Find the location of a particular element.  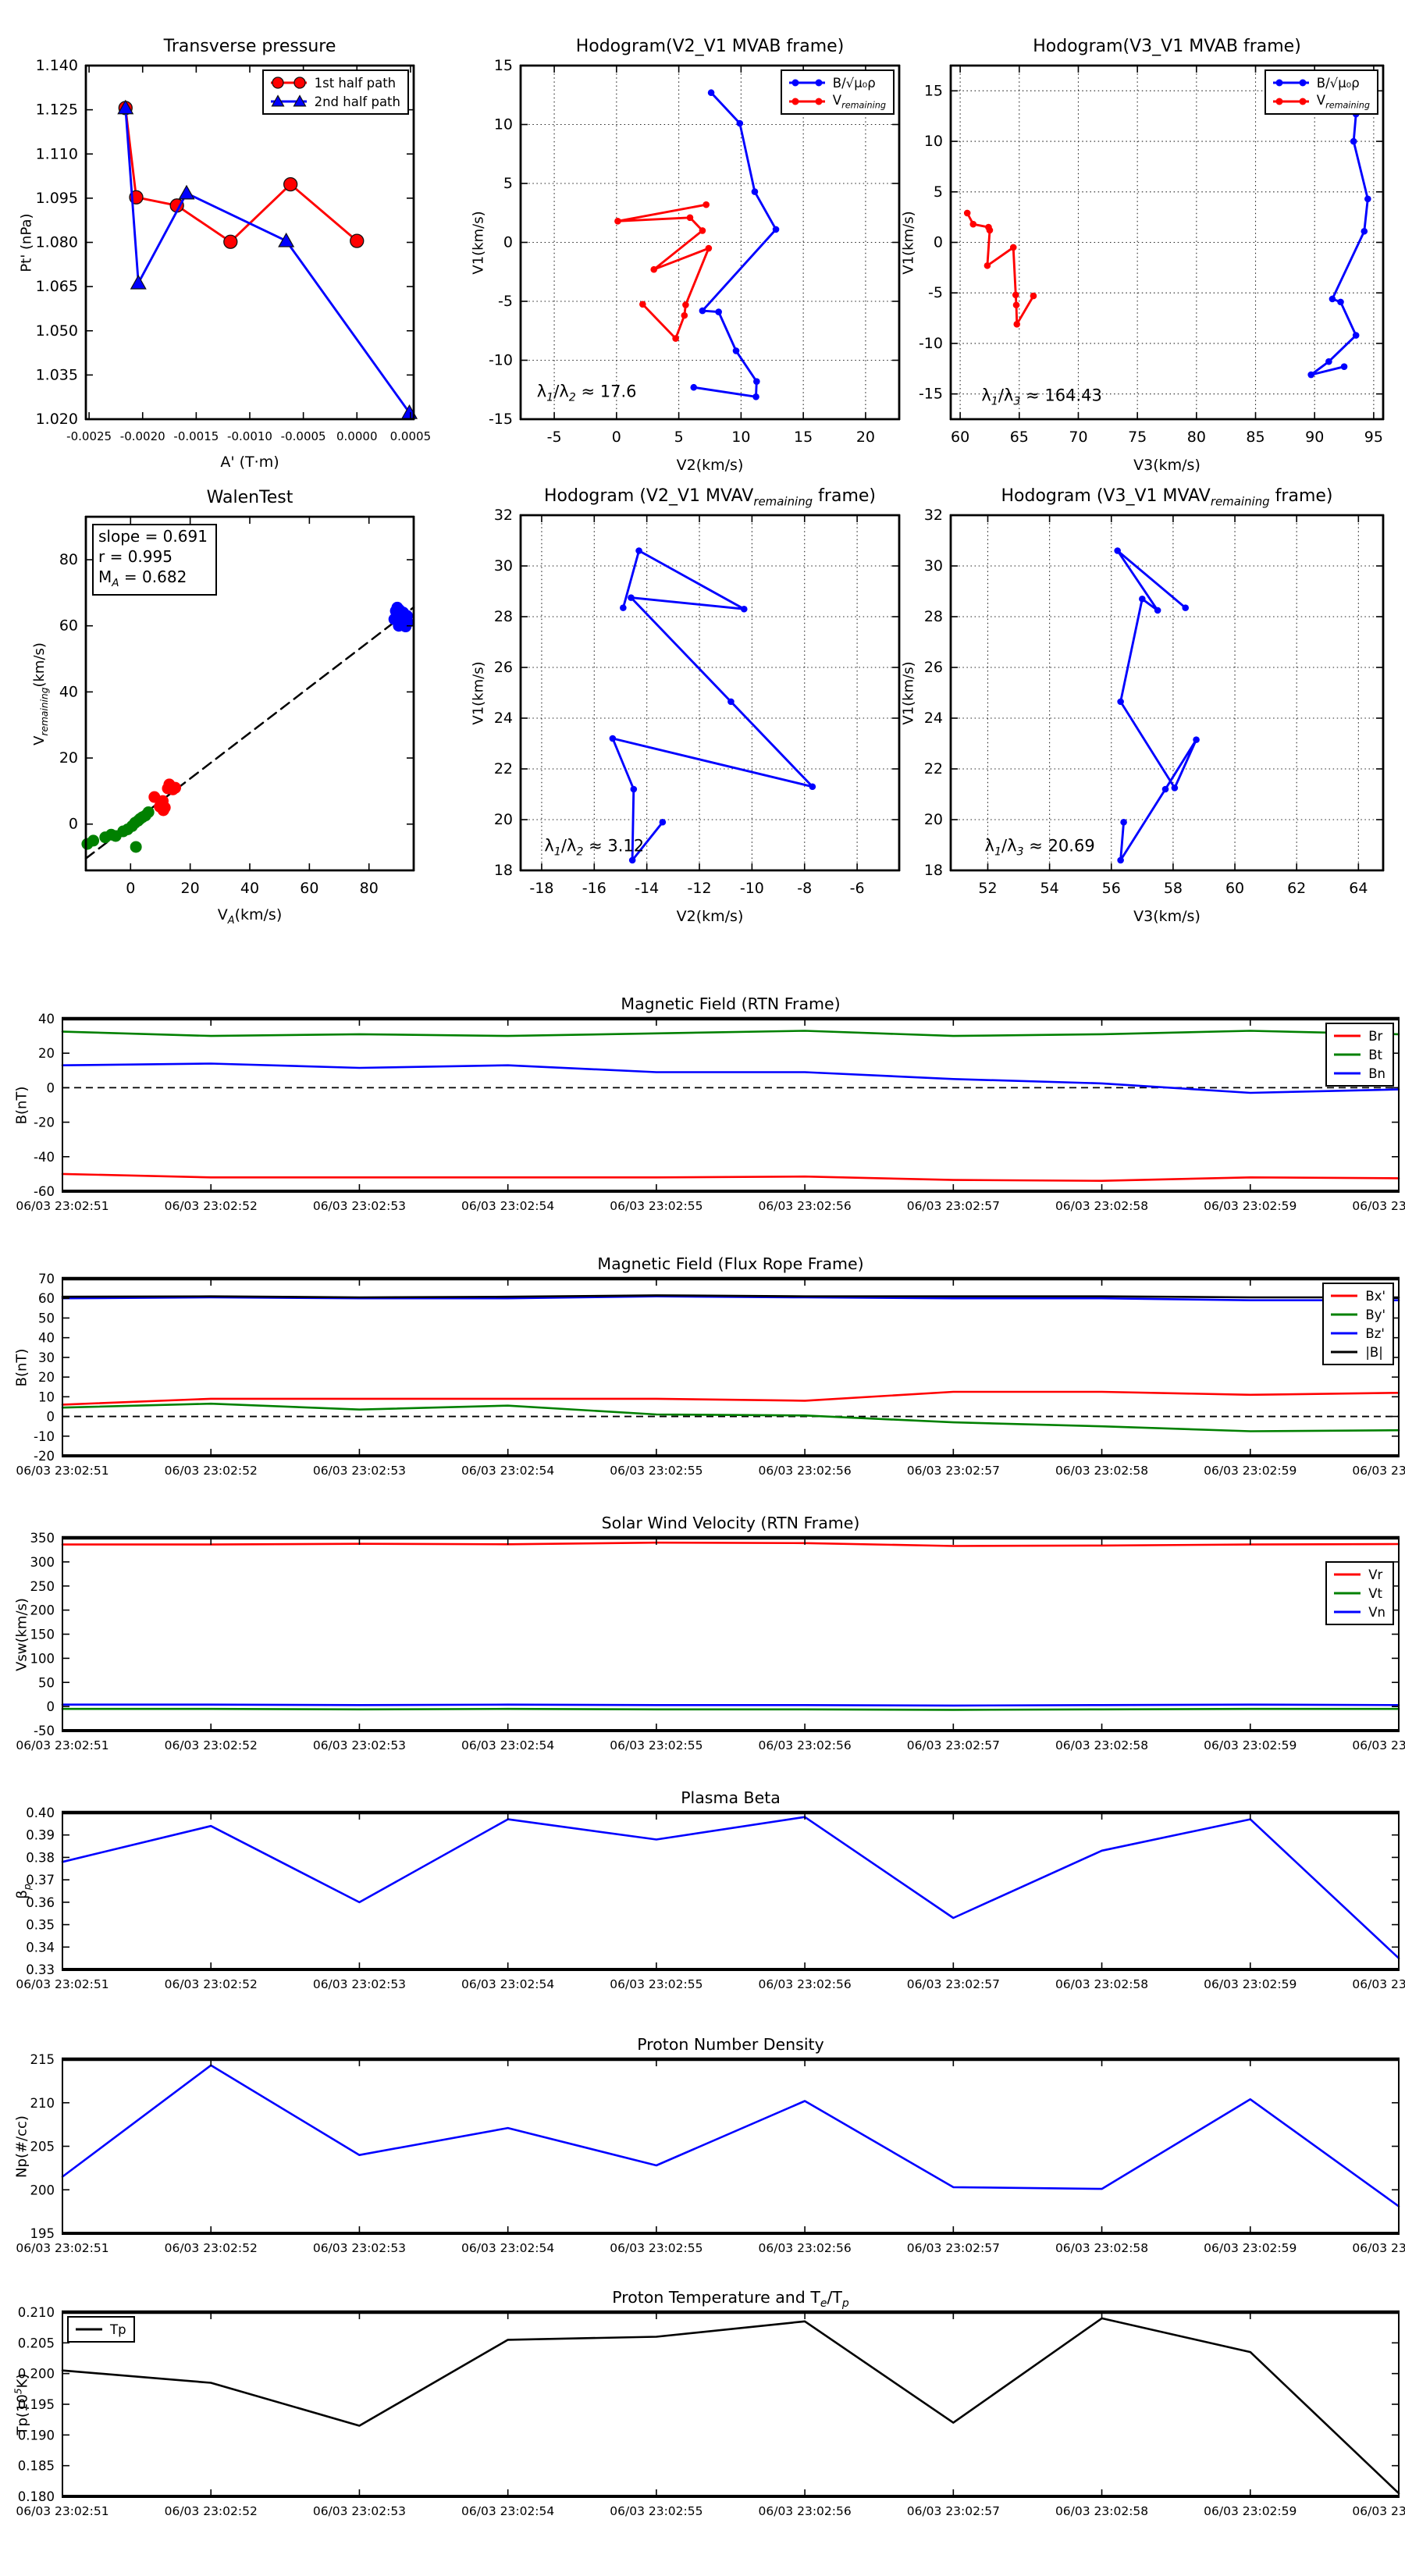

y-tick-label: 100 is located at coordinates (43, 1658).